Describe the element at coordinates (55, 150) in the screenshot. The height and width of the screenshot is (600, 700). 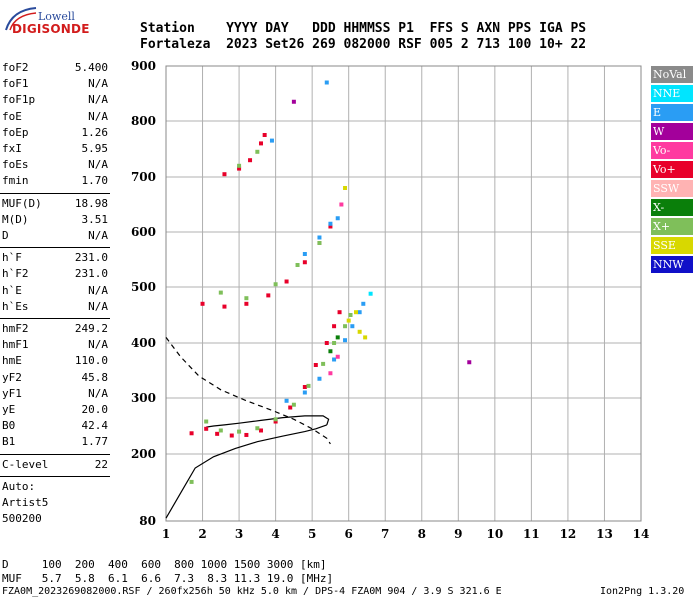
I see `param-row-fxi: fxI 5.95` at that location.